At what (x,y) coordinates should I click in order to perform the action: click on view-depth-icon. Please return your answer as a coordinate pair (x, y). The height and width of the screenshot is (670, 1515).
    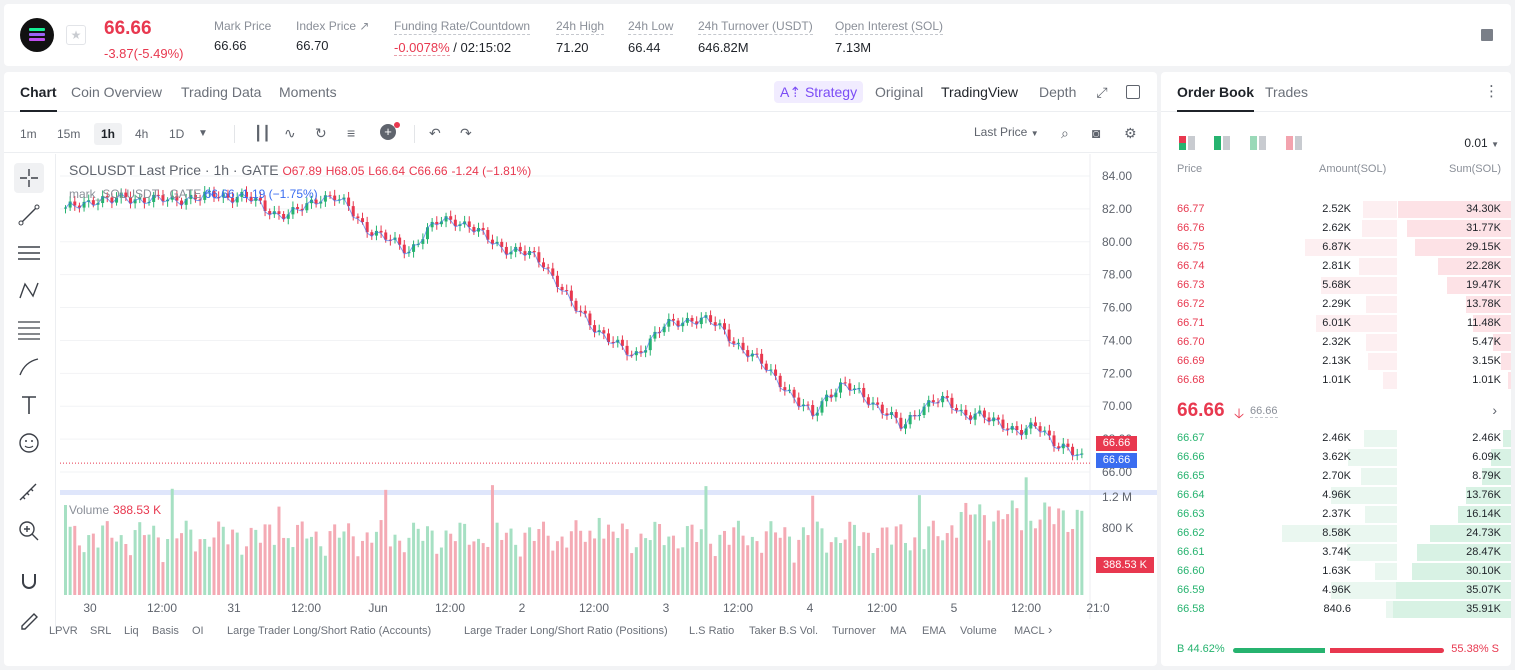
    Looking at the image, I should click on (1294, 143).